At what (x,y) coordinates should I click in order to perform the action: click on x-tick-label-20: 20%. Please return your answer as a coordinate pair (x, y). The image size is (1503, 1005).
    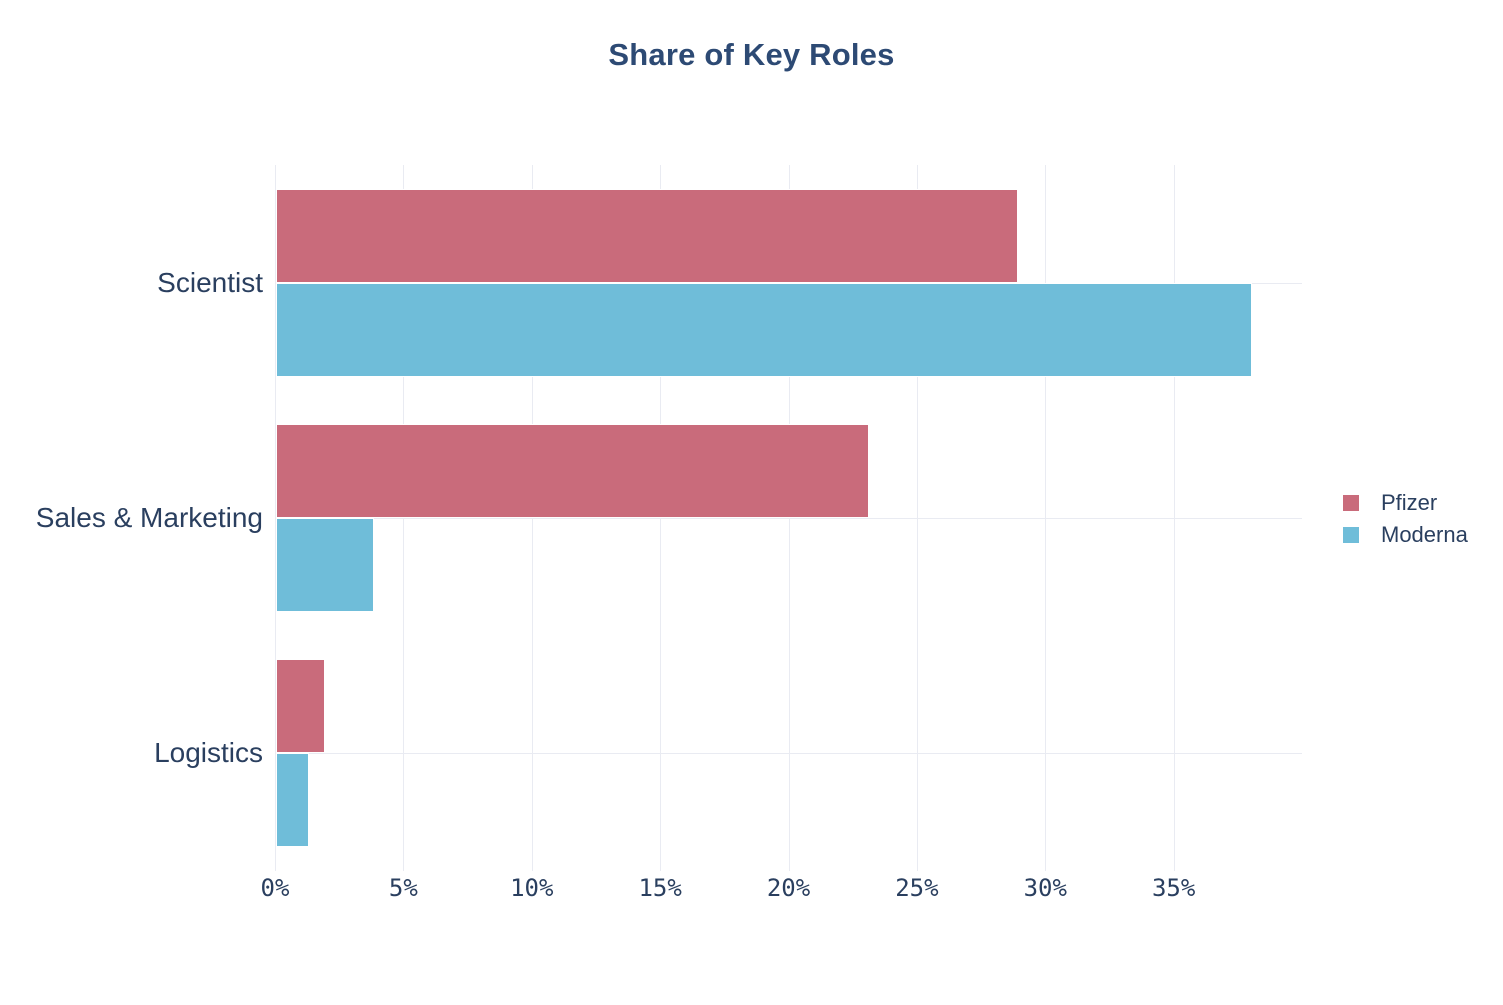
    Looking at the image, I should click on (788, 888).